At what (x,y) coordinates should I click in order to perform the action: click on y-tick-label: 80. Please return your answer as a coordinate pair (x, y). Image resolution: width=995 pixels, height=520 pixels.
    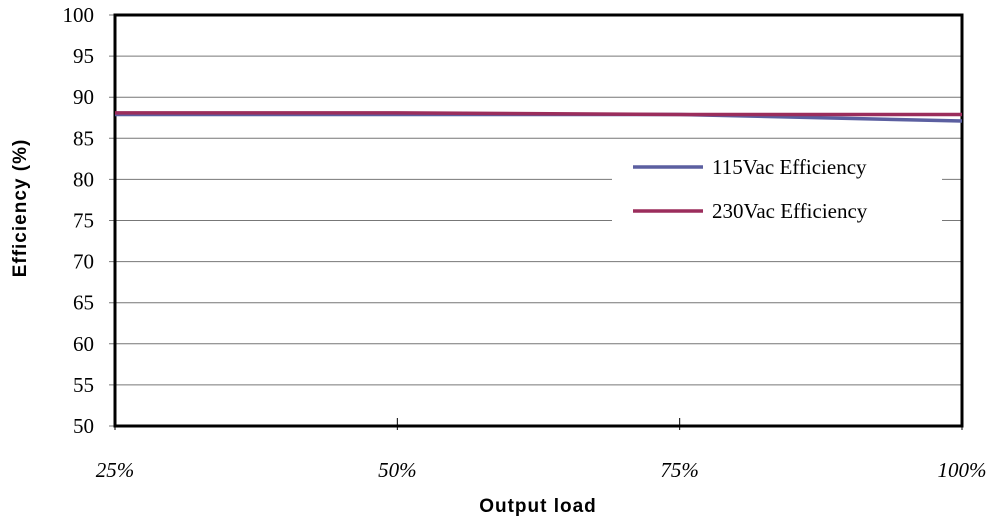
    Looking at the image, I should click on (83, 179).